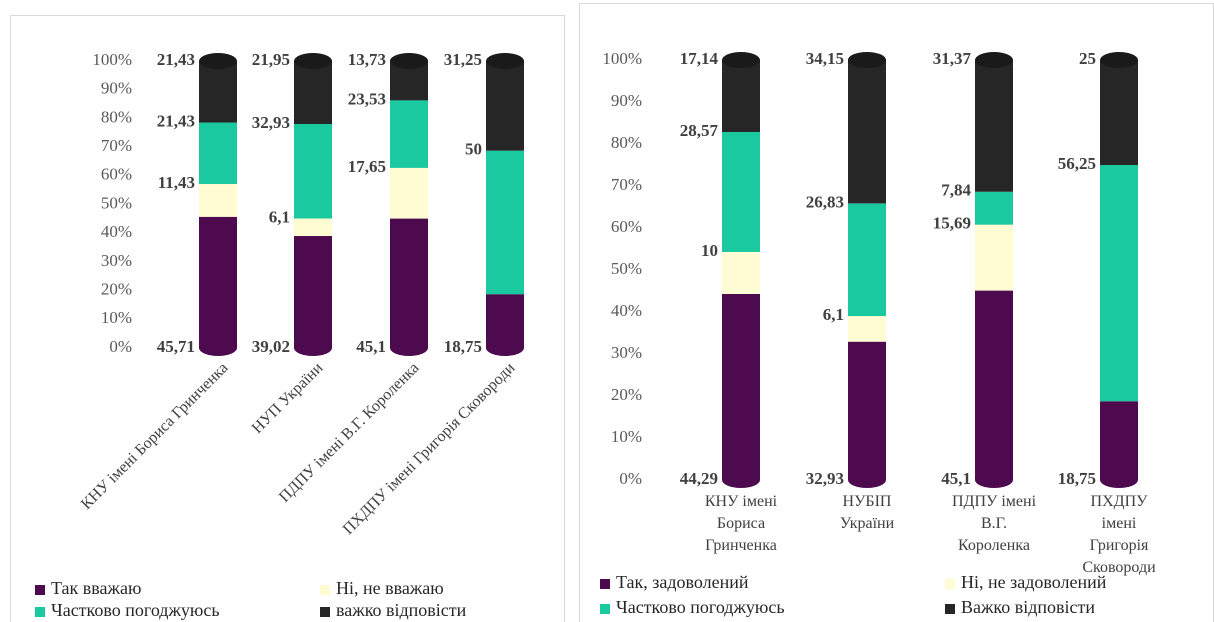  I want to click on legend-label: Так вважаю, so click(96, 588).